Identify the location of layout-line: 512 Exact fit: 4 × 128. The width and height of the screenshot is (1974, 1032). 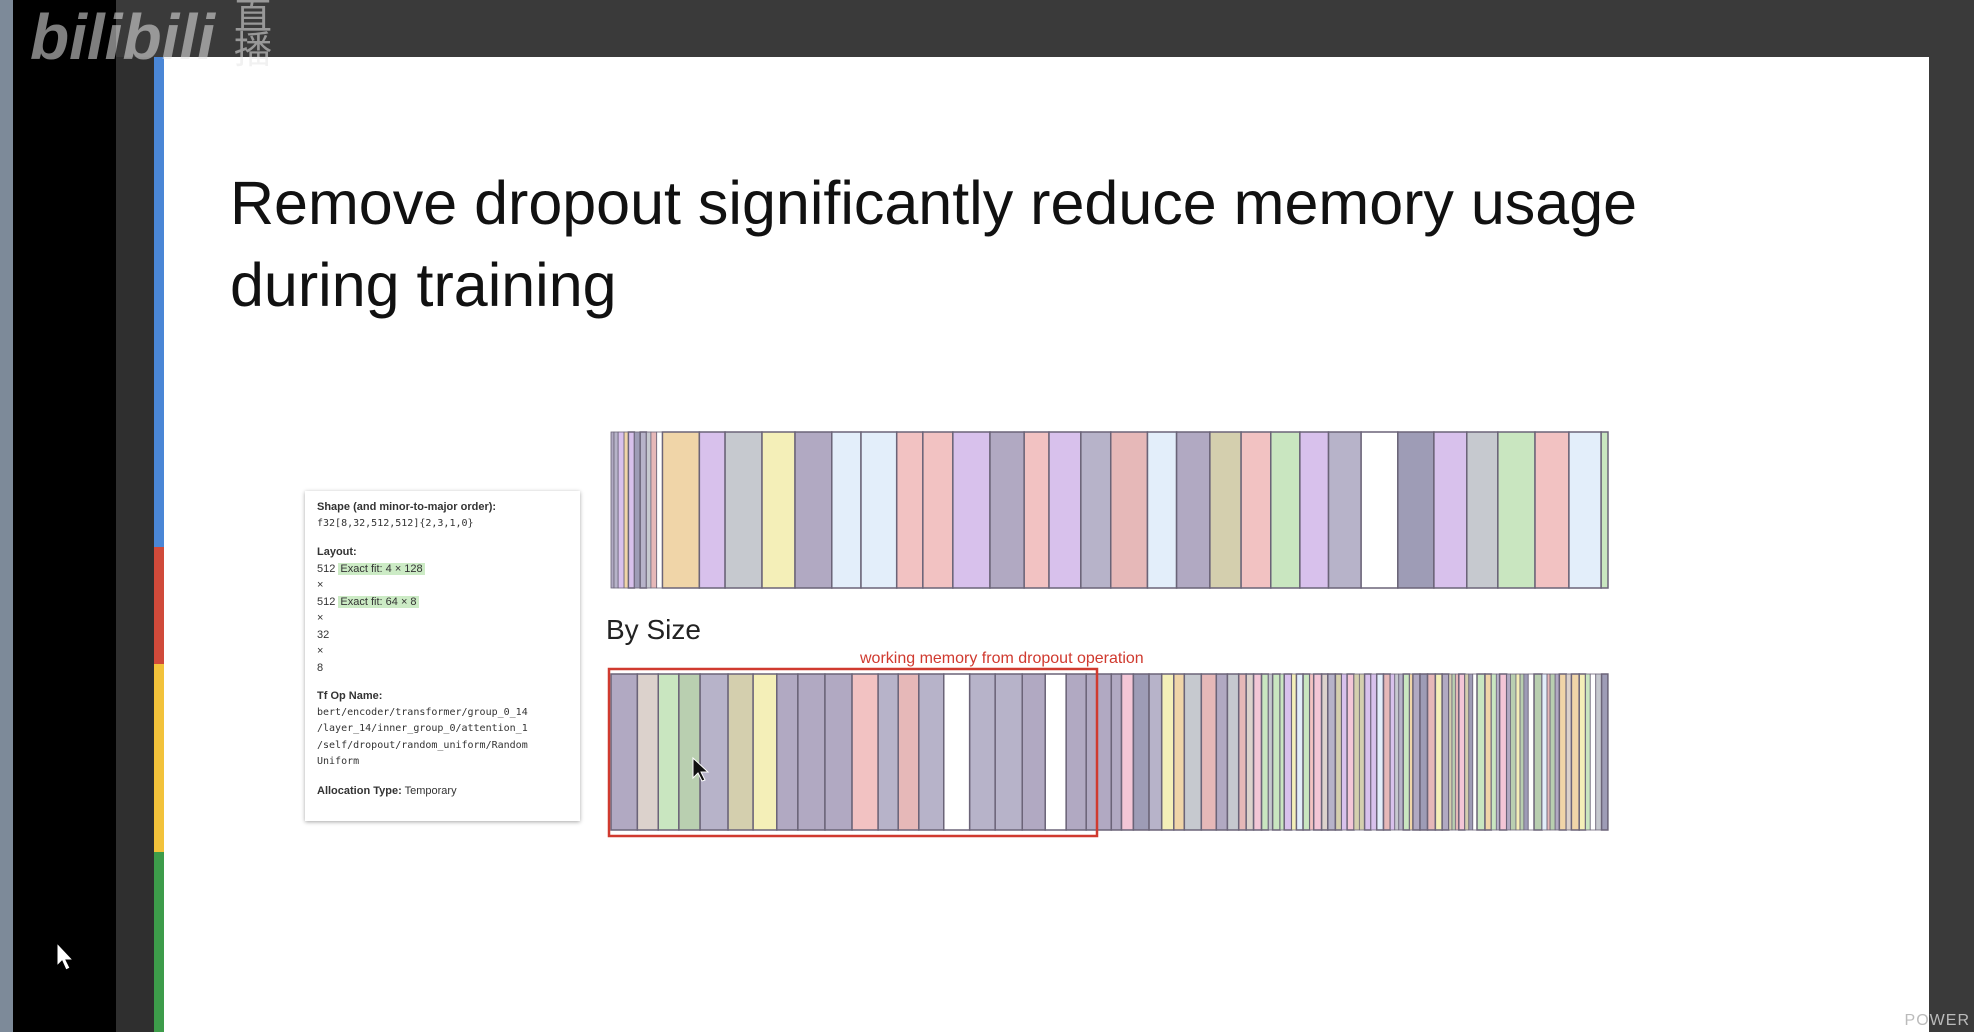
(442, 569).